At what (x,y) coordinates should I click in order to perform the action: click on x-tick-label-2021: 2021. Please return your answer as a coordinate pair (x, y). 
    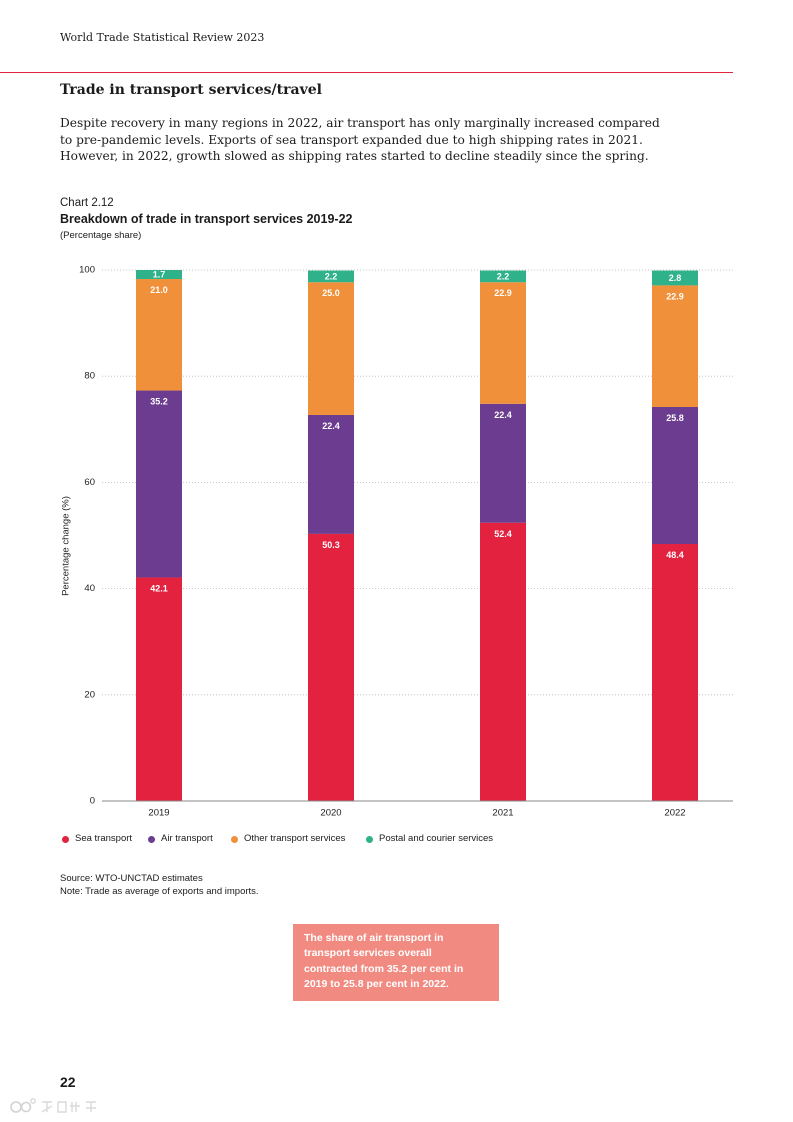
    Looking at the image, I should click on (502, 813).